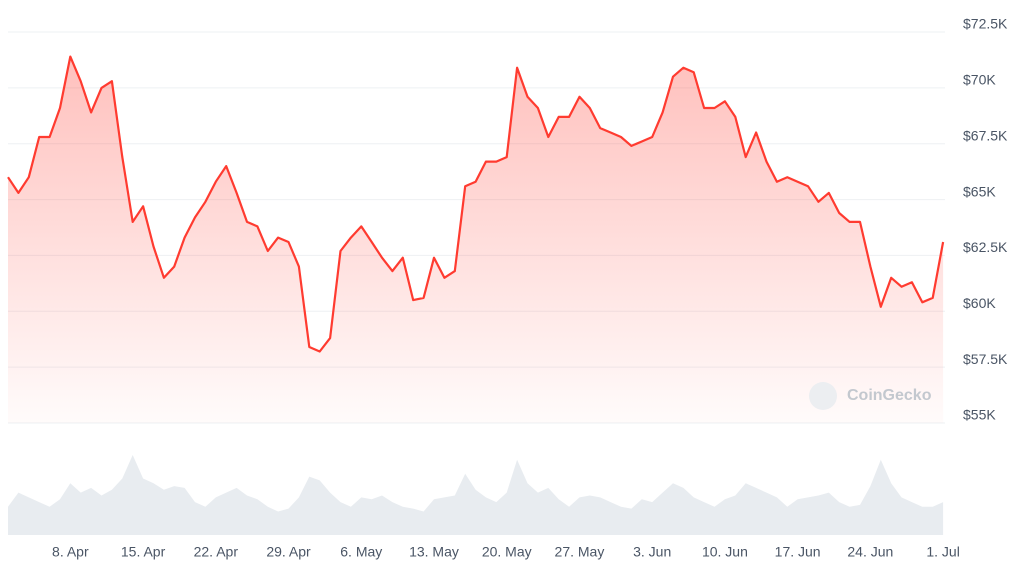 The width and height of the screenshot is (1030, 578). What do you see at coordinates (216, 552) in the screenshot?
I see `x-tick-label: 22. Apr` at bounding box center [216, 552].